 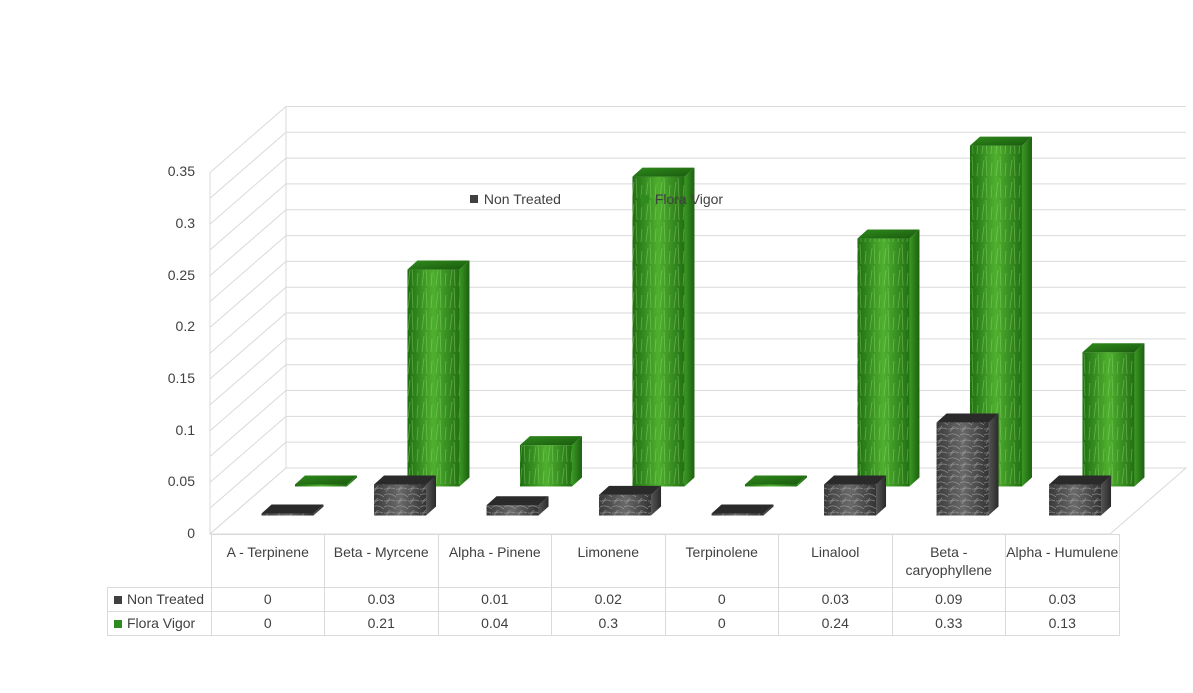 I want to click on data-table-value: 0.01, so click(x=494, y=599).